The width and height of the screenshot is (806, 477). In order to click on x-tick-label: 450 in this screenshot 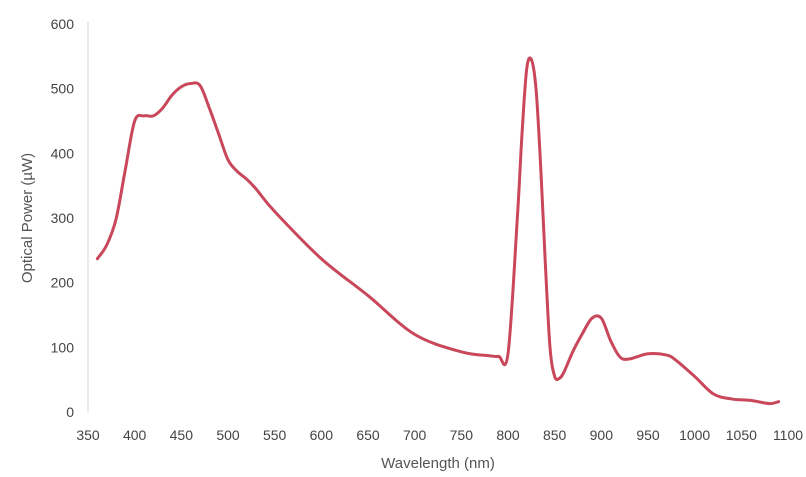, I will do `click(182, 435)`.